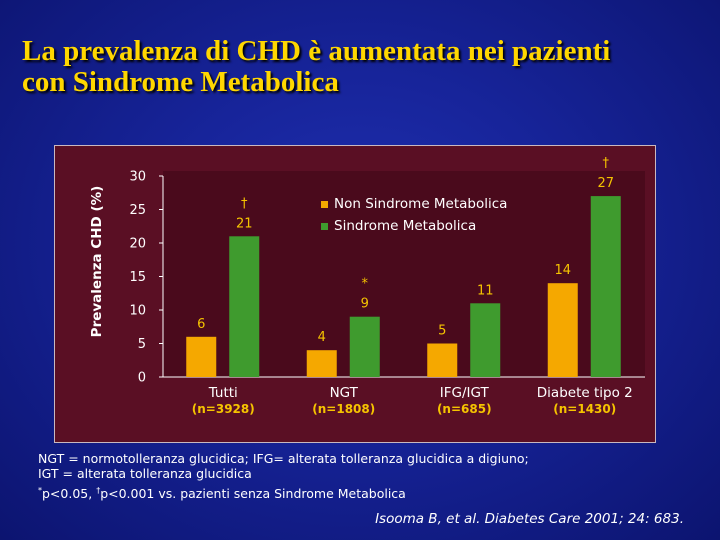  Describe the element at coordinates (137, 277) in the screenshot. I see `y-tick-label: 15` at that location.